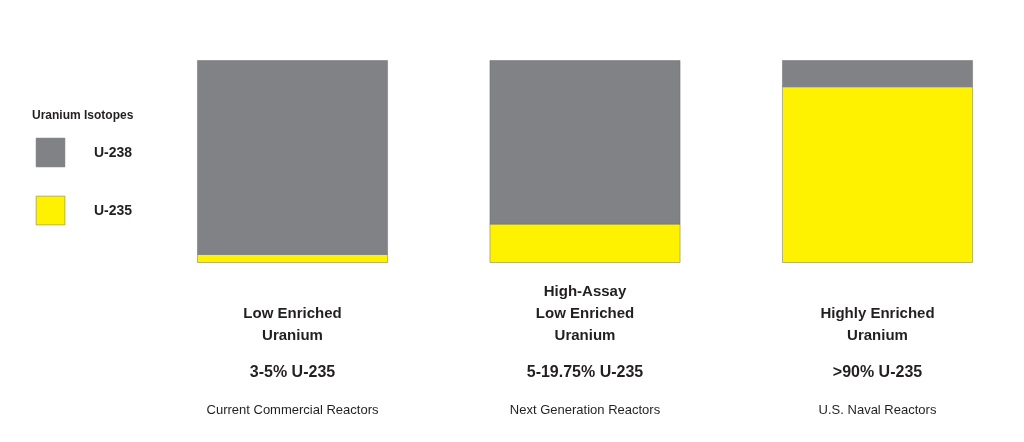 Image resolution: width=1024 pixels, height=442 pixels. What do you see at coordinates (113, 152) in the screenshot?
I see `legend-label: U-238` at bounding box center [113, 152].